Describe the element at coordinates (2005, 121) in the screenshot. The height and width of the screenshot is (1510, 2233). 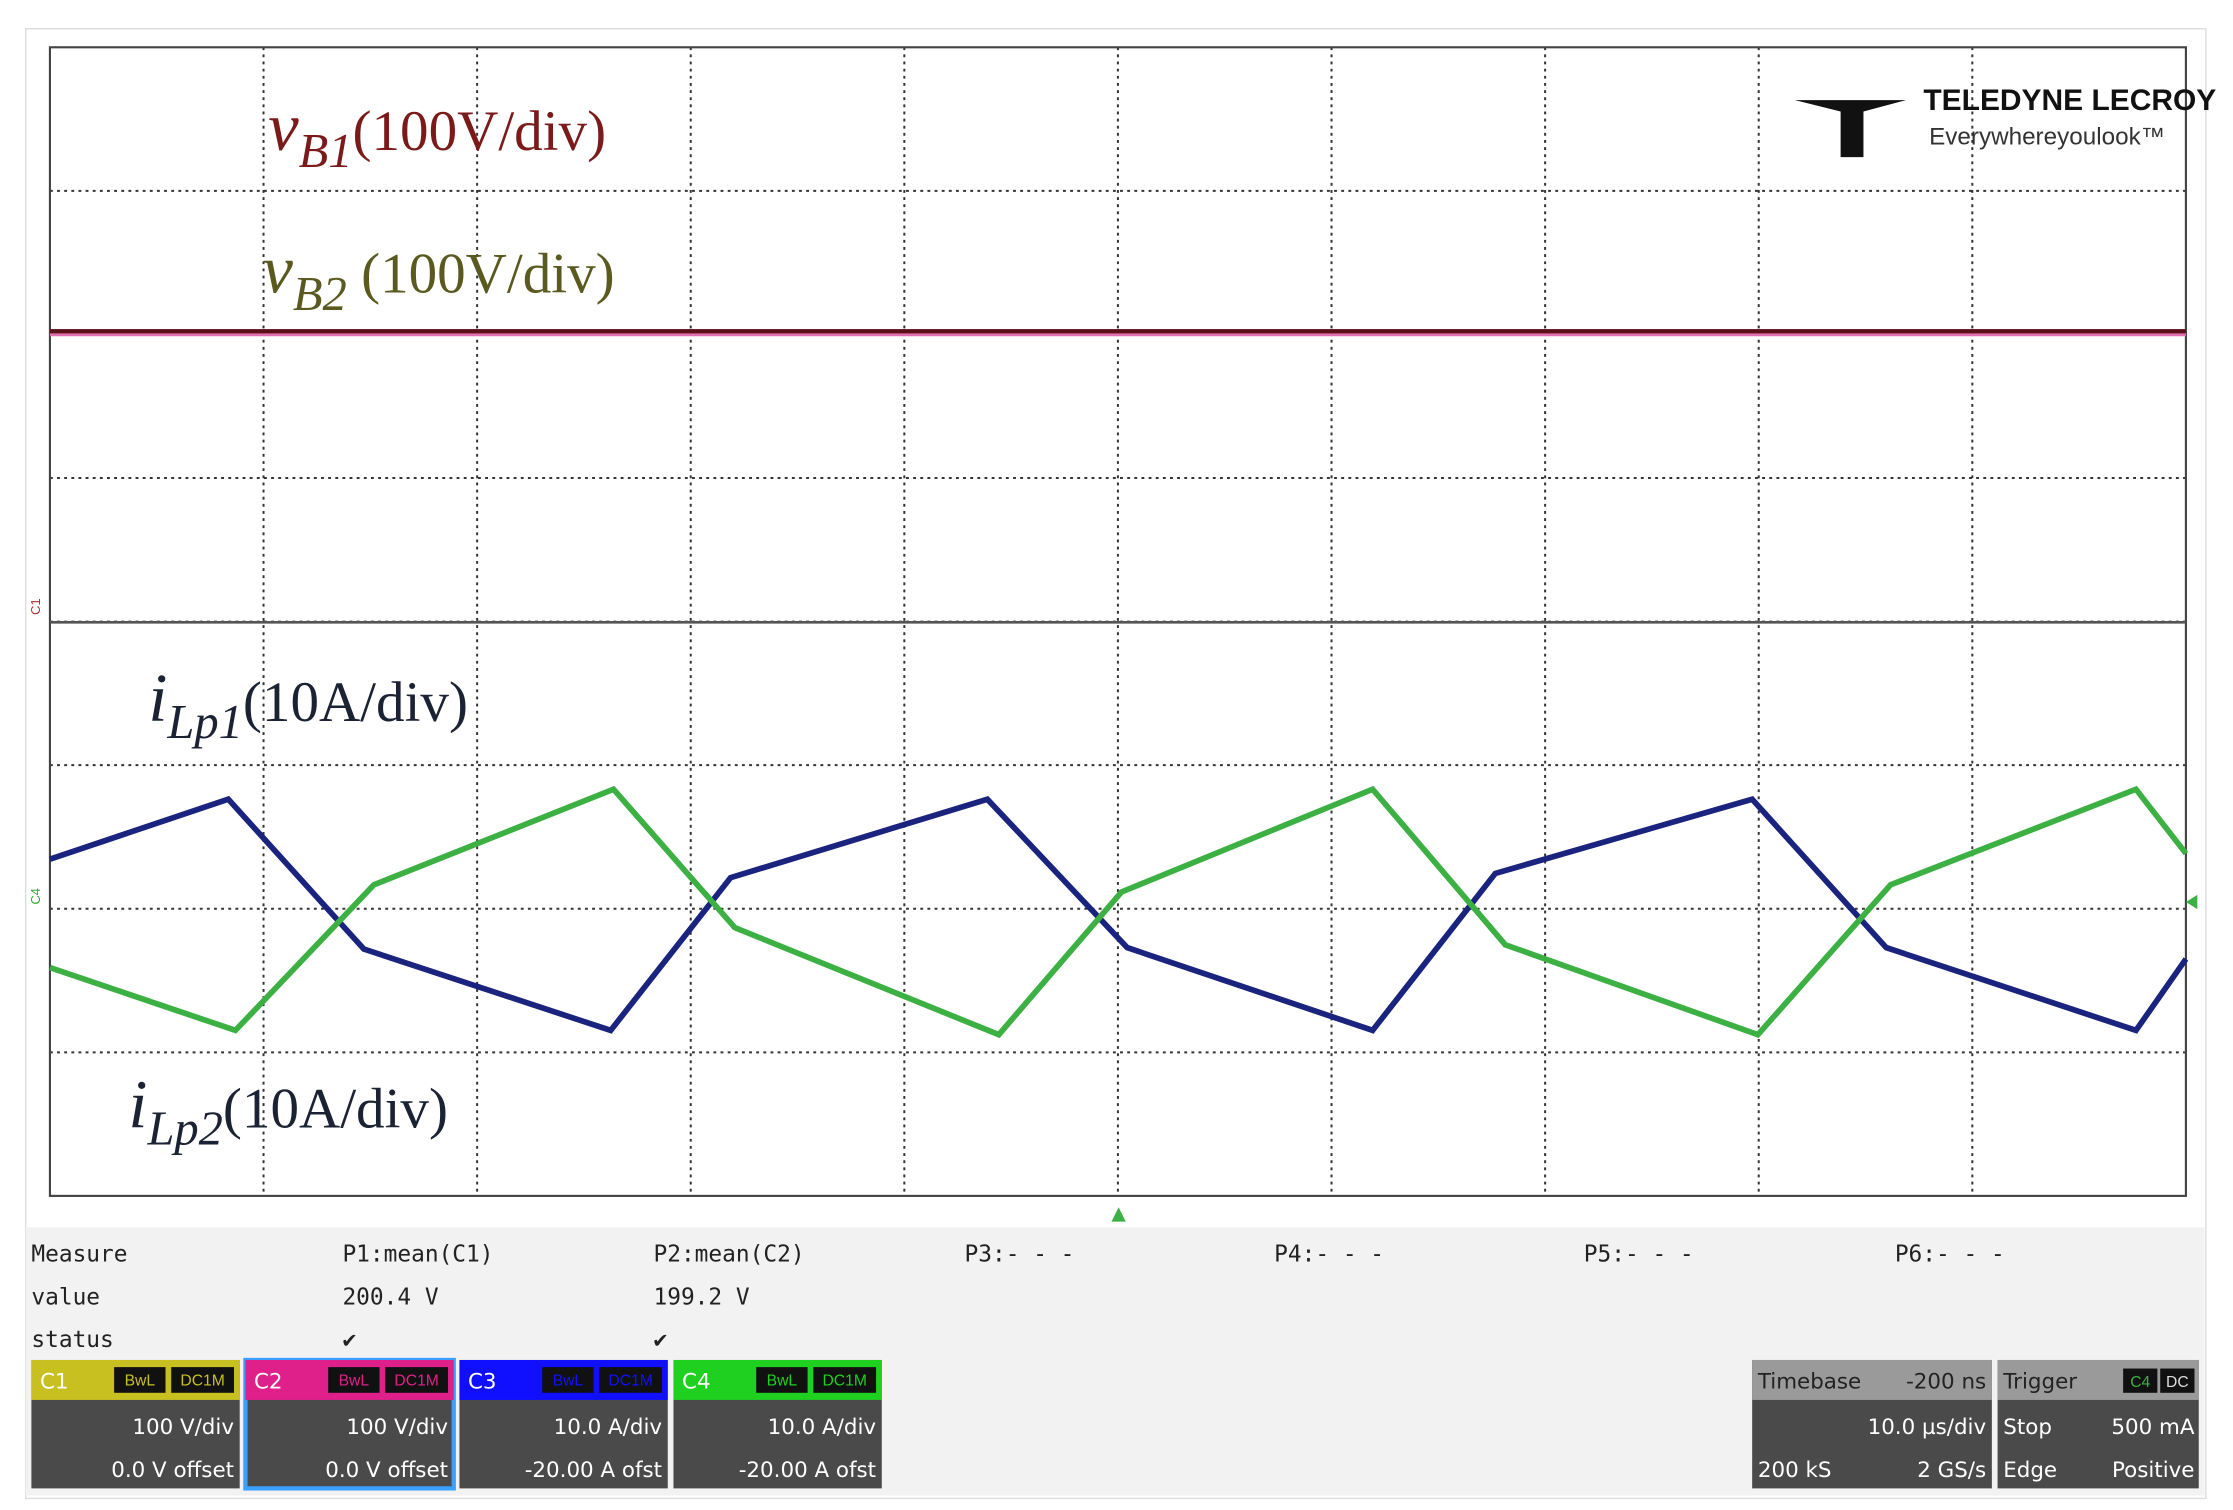
I see `logo: TELEDYNE LECROY Everywhereyoulook™` at that location.